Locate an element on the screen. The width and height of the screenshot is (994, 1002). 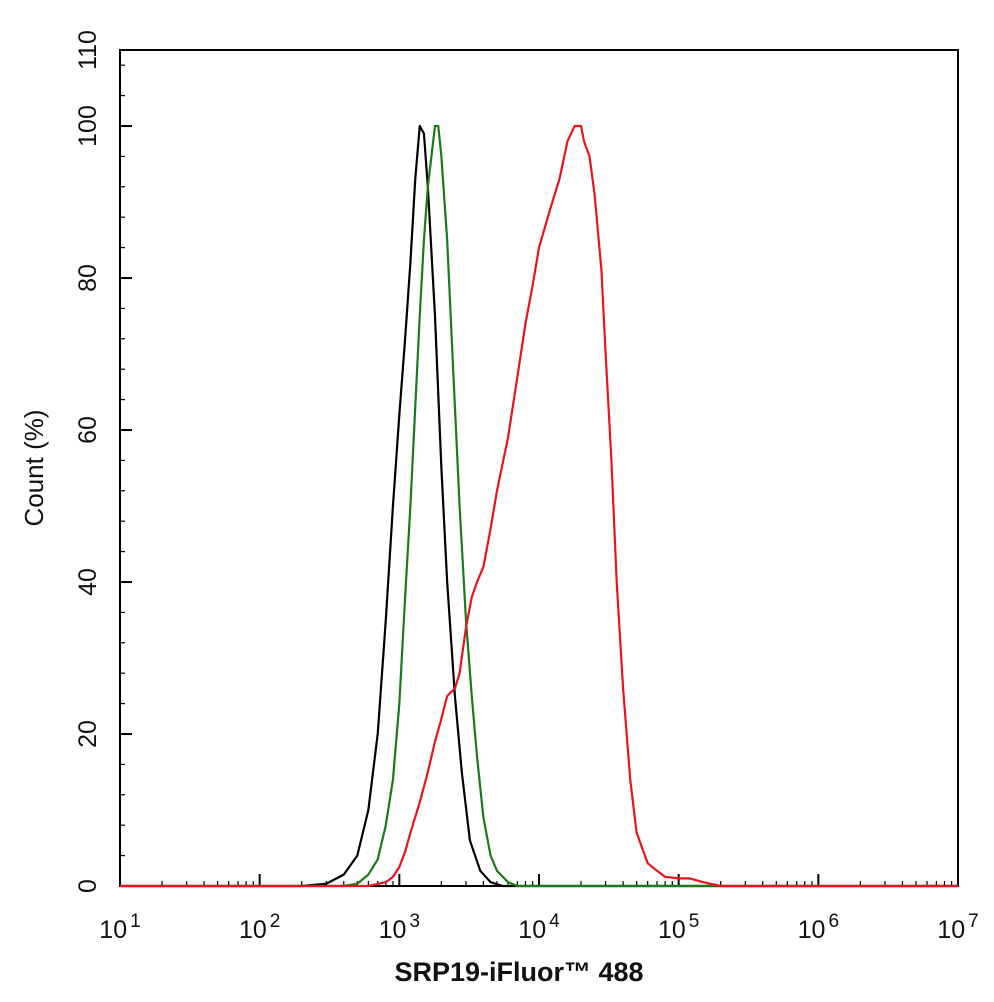
x-tick-label: 10 1 is located at coordinates (119, 927).